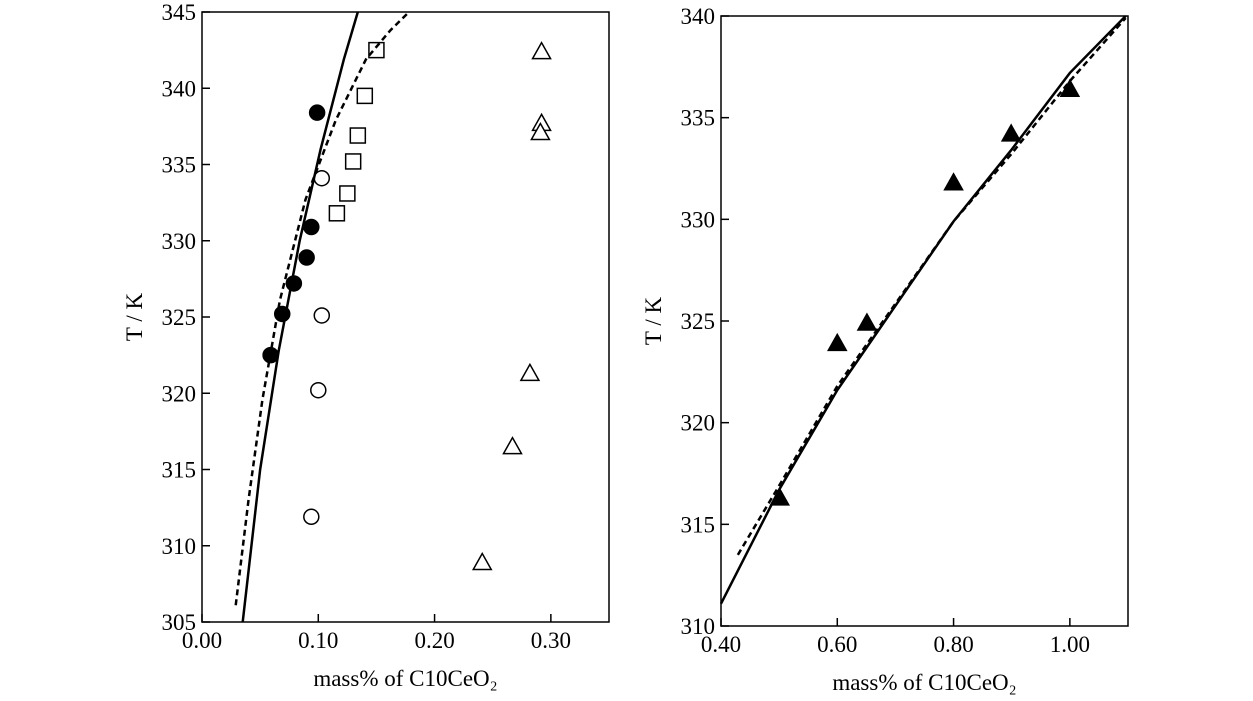 The width and height of the screenshot is (1253, 701). Describe the element at coordinates (318, 640) in the screenshot. I see `x-tick-label: 0.10` at that location.